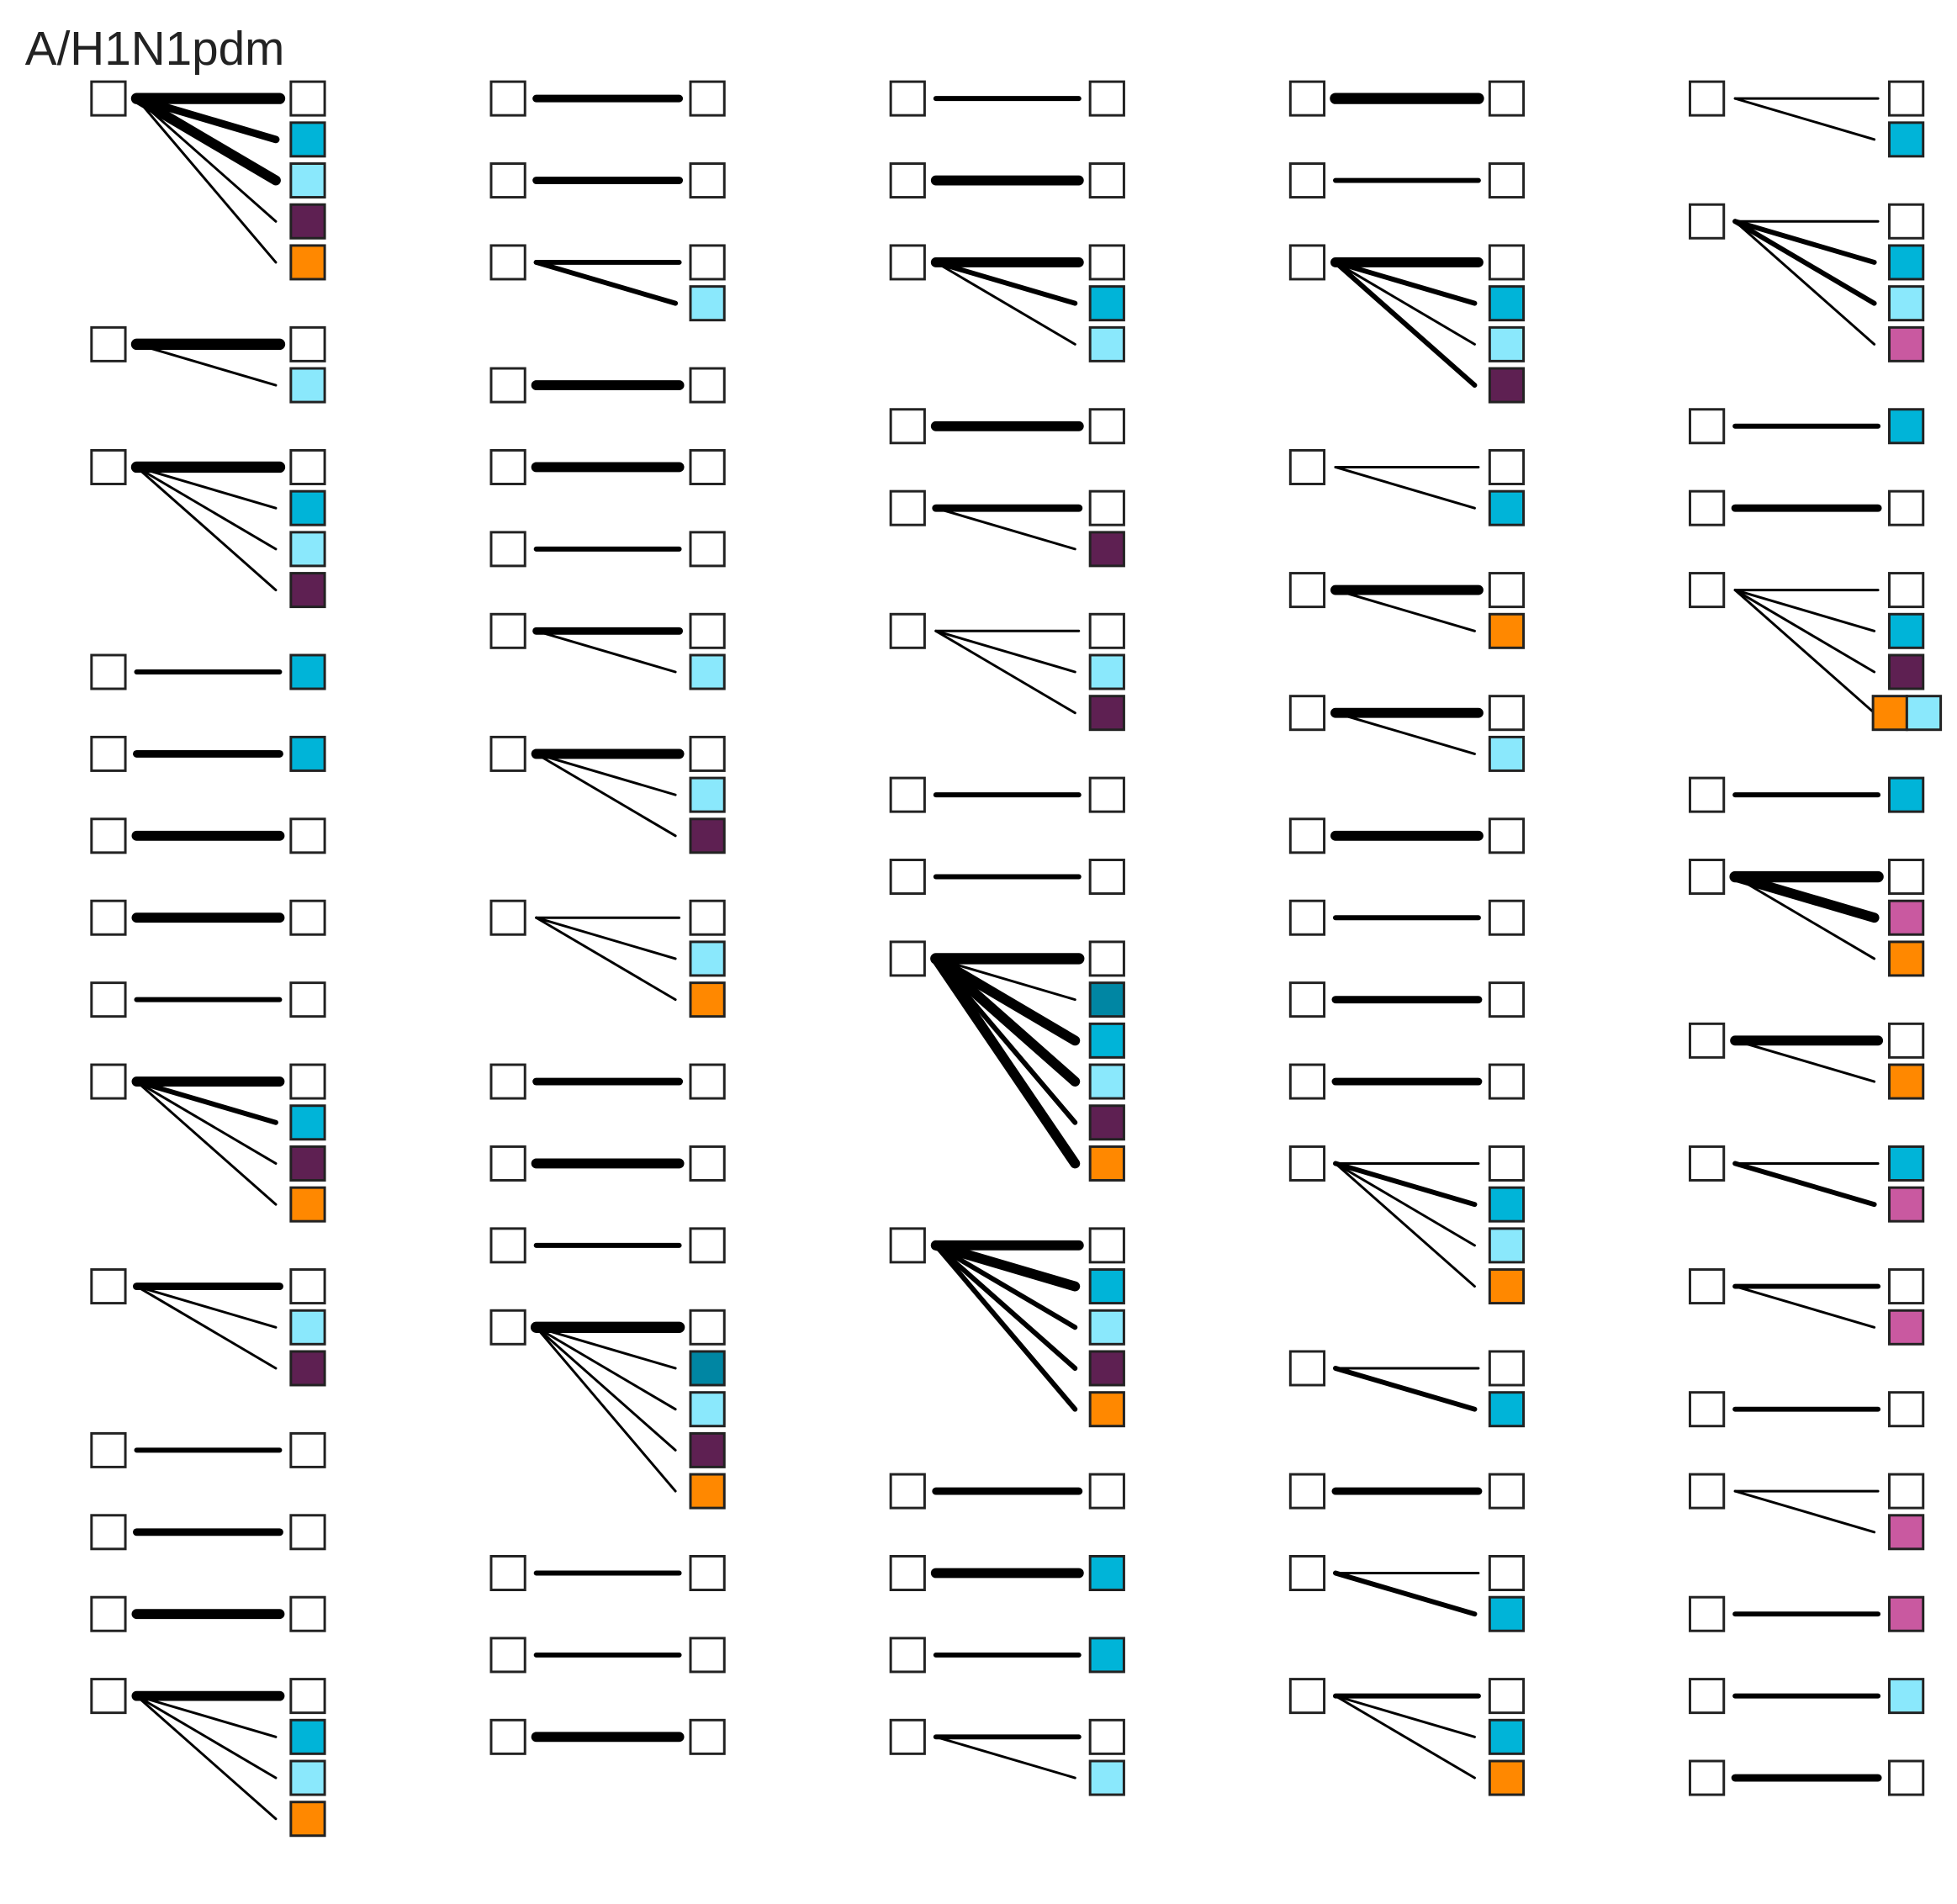 The height and width of the screenshot is (1904, 1957). What do you see at coordinates (155, 48) in the screenshot?
I see `diagram-title: A/H1N1pdm` at bounding box center [155, 48].